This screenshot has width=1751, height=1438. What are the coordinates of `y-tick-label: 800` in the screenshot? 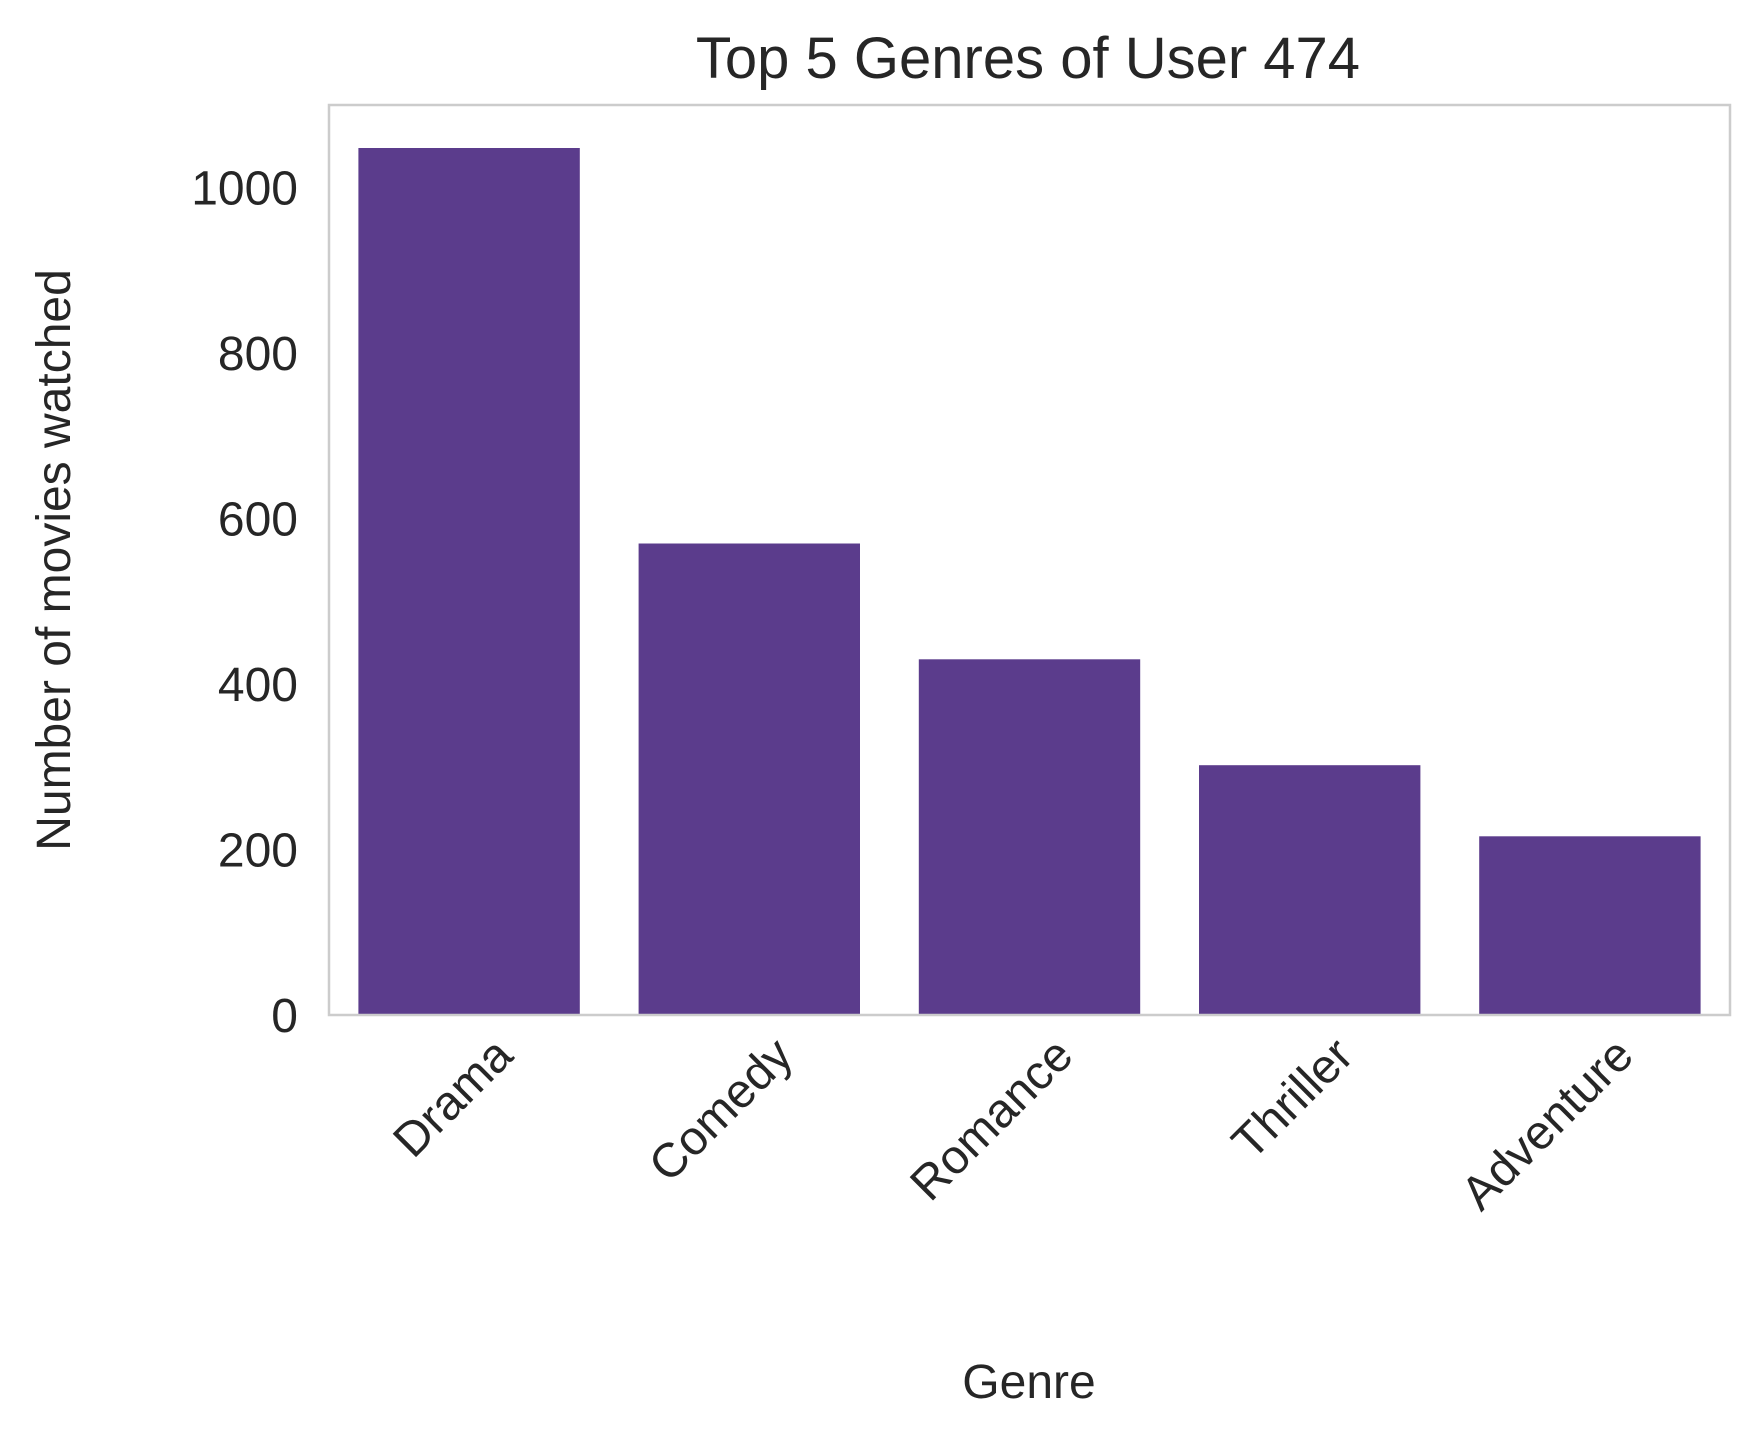 It's located at (258, 354).